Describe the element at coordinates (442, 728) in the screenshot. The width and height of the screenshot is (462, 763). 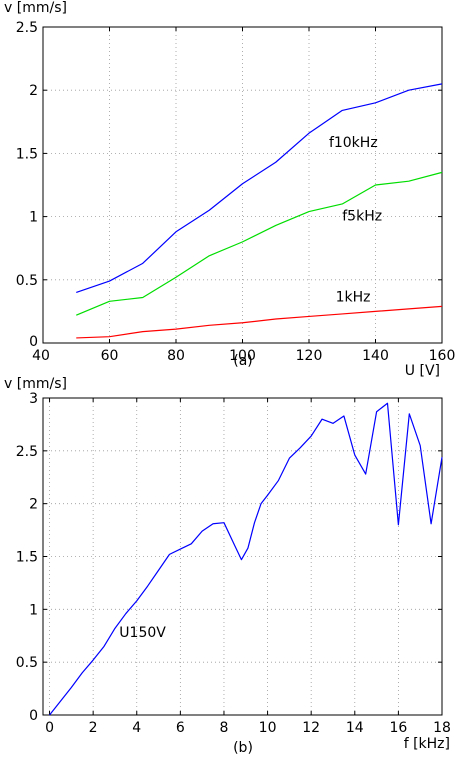
I see `x-tick-label: 18` at that location.